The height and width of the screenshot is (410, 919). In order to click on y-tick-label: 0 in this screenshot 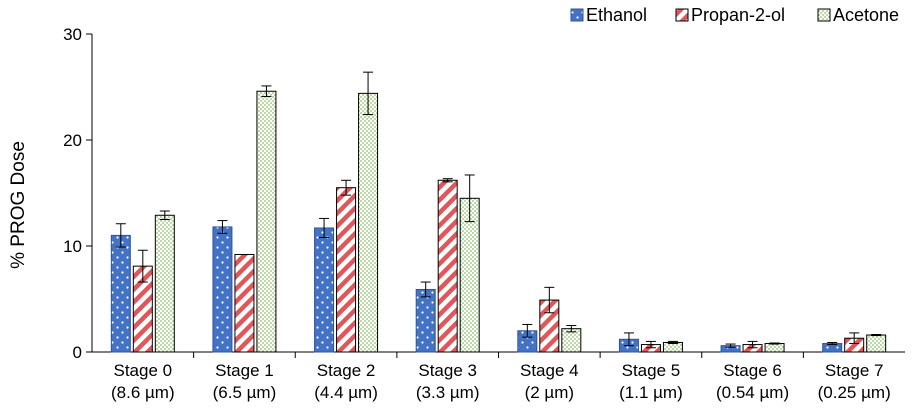, I will do `click(77, 352)`.